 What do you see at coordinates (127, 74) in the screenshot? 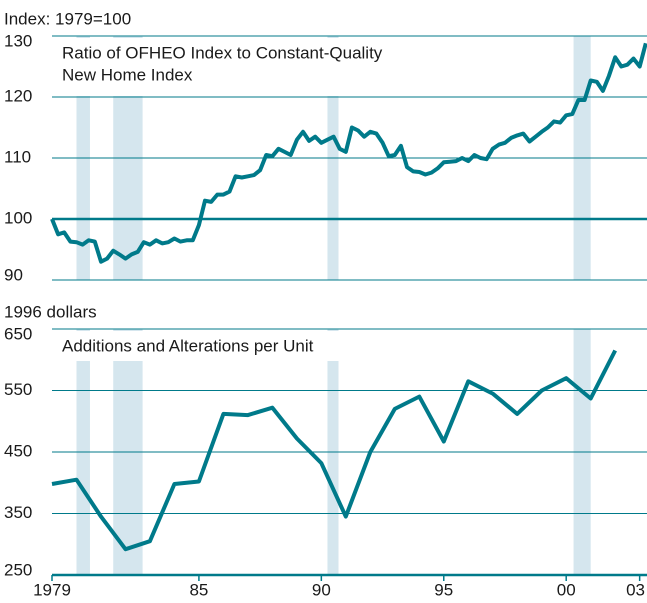
I see `chart-title: New Home Index` at bounding box center [127, 74].